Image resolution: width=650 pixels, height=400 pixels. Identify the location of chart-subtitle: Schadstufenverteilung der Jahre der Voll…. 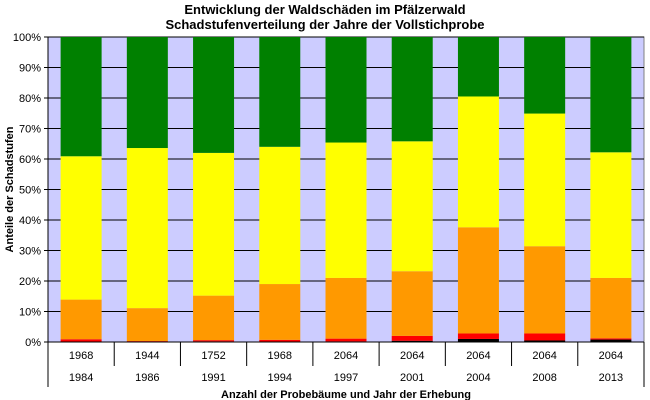
(325, 24).